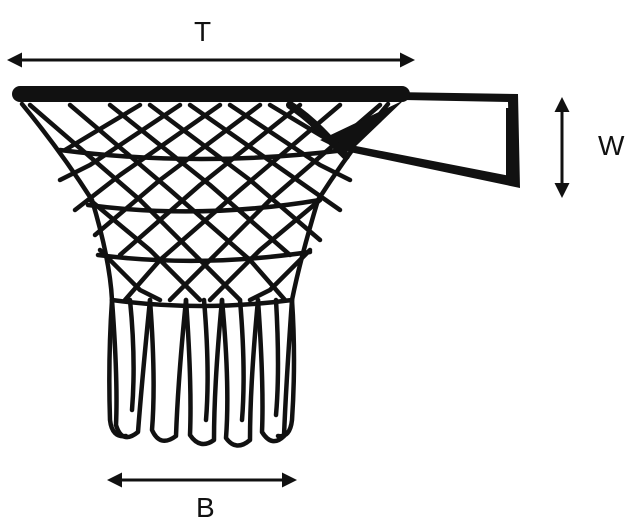  I want to click on top-dimension-label: T, so click(203, 31).